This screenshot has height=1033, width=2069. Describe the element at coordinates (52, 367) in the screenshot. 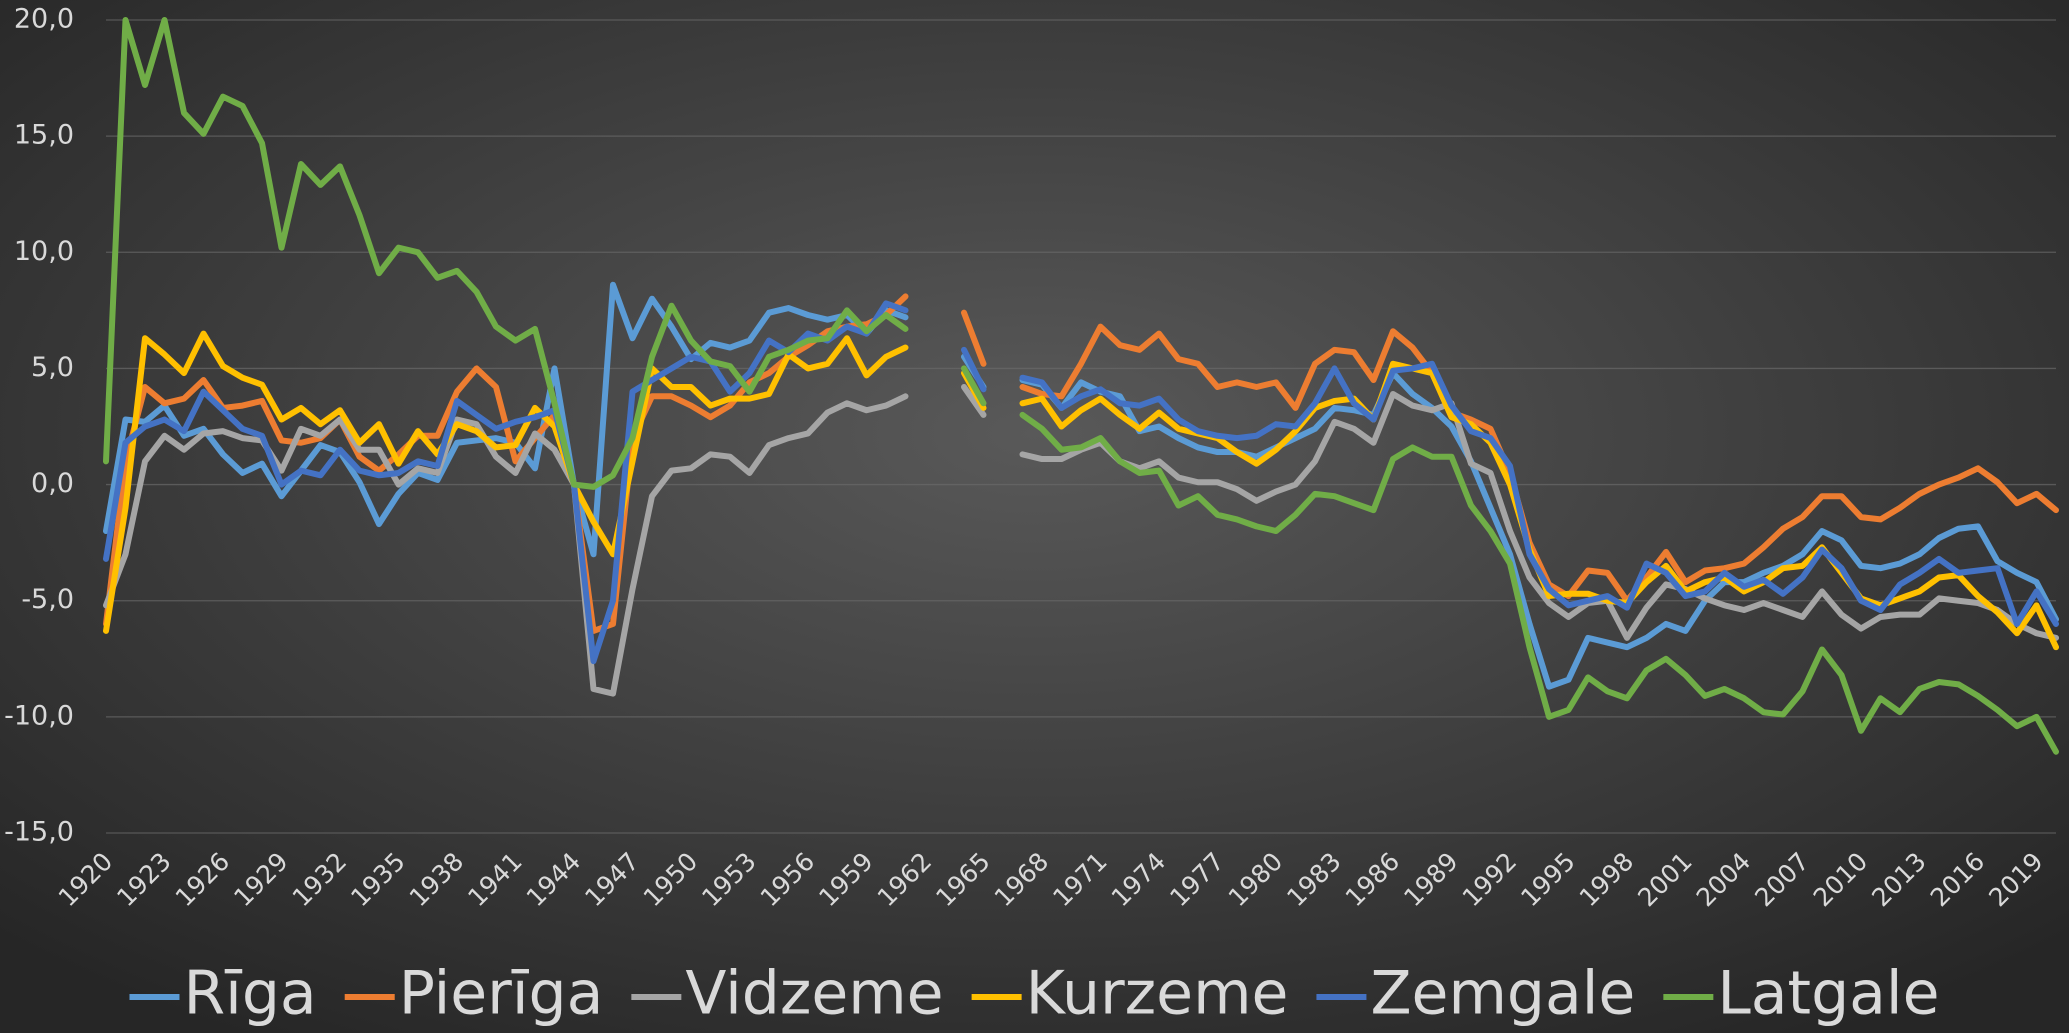

I see `y-tick-label: 5,0` at that location.